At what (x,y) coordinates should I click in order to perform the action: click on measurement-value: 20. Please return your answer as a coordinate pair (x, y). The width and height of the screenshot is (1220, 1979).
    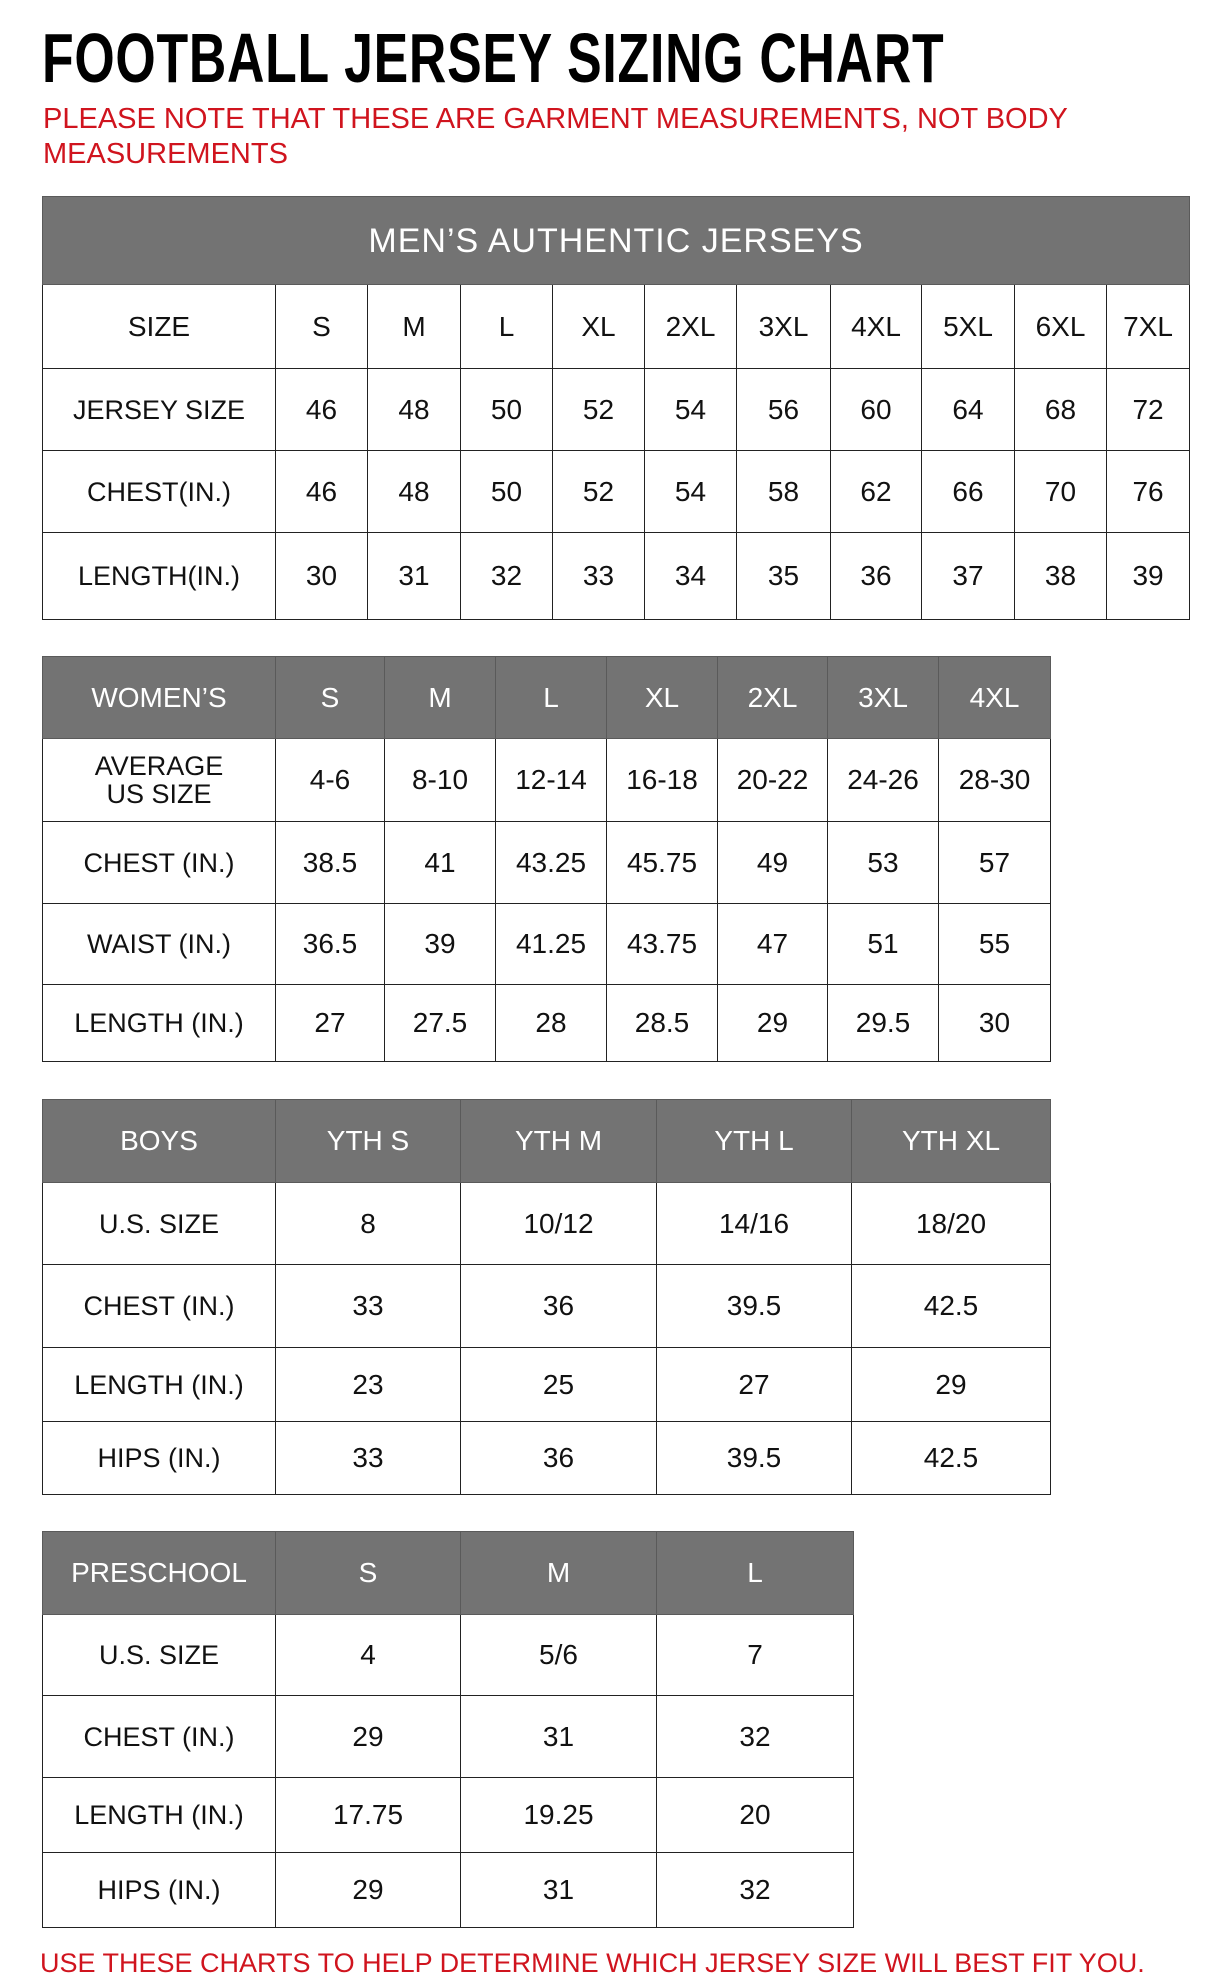
    Looking at the image, I should click on (755, 1815).